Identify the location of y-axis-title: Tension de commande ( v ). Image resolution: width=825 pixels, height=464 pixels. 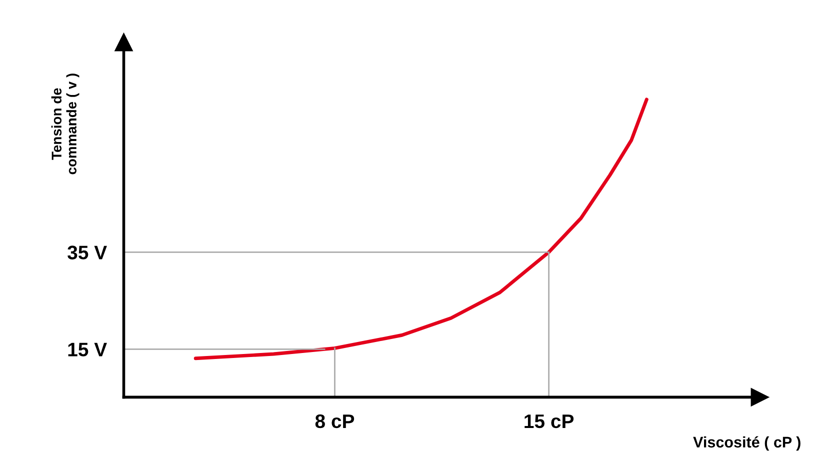
(65, 124).